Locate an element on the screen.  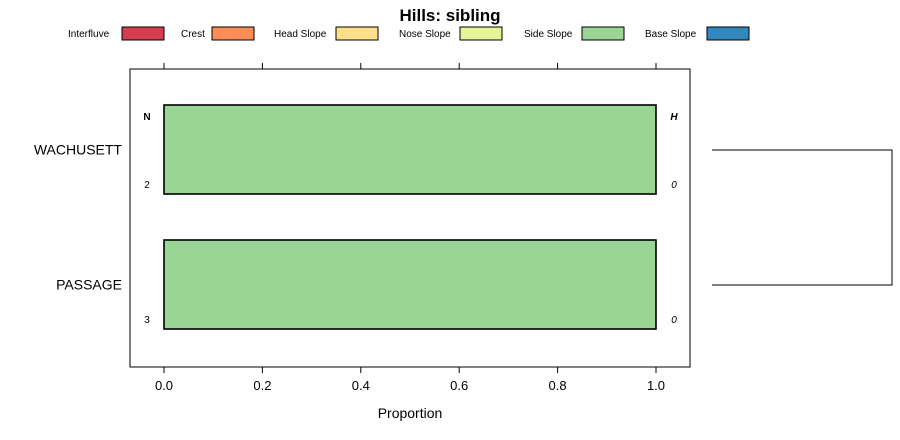
x-tick-label: 0.0 is located at coordinates (164, 385).